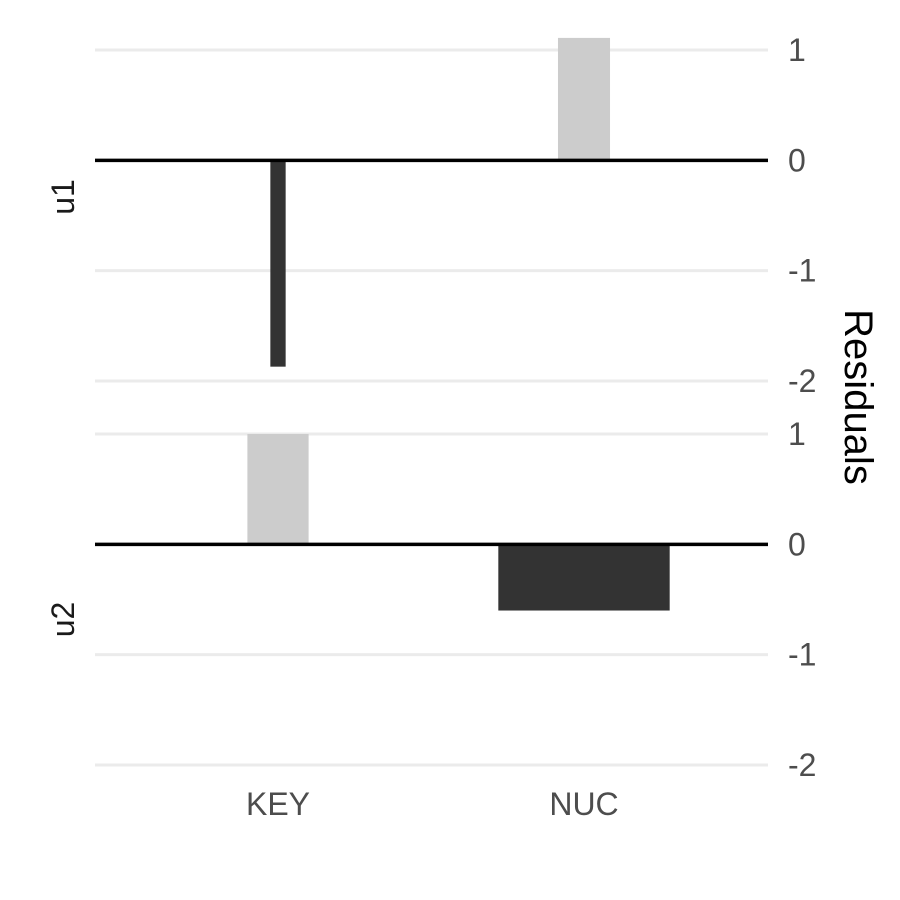  Describe the element at coordinates (278, 263) in the screenshot. I see `bar-u1-key` at that location.